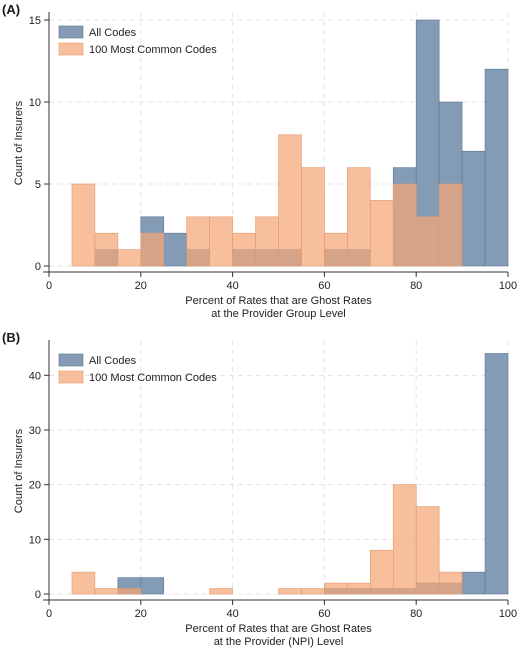  I want to click on x-axis-title-line2: at the Provider Group Level, so click(278, 314).